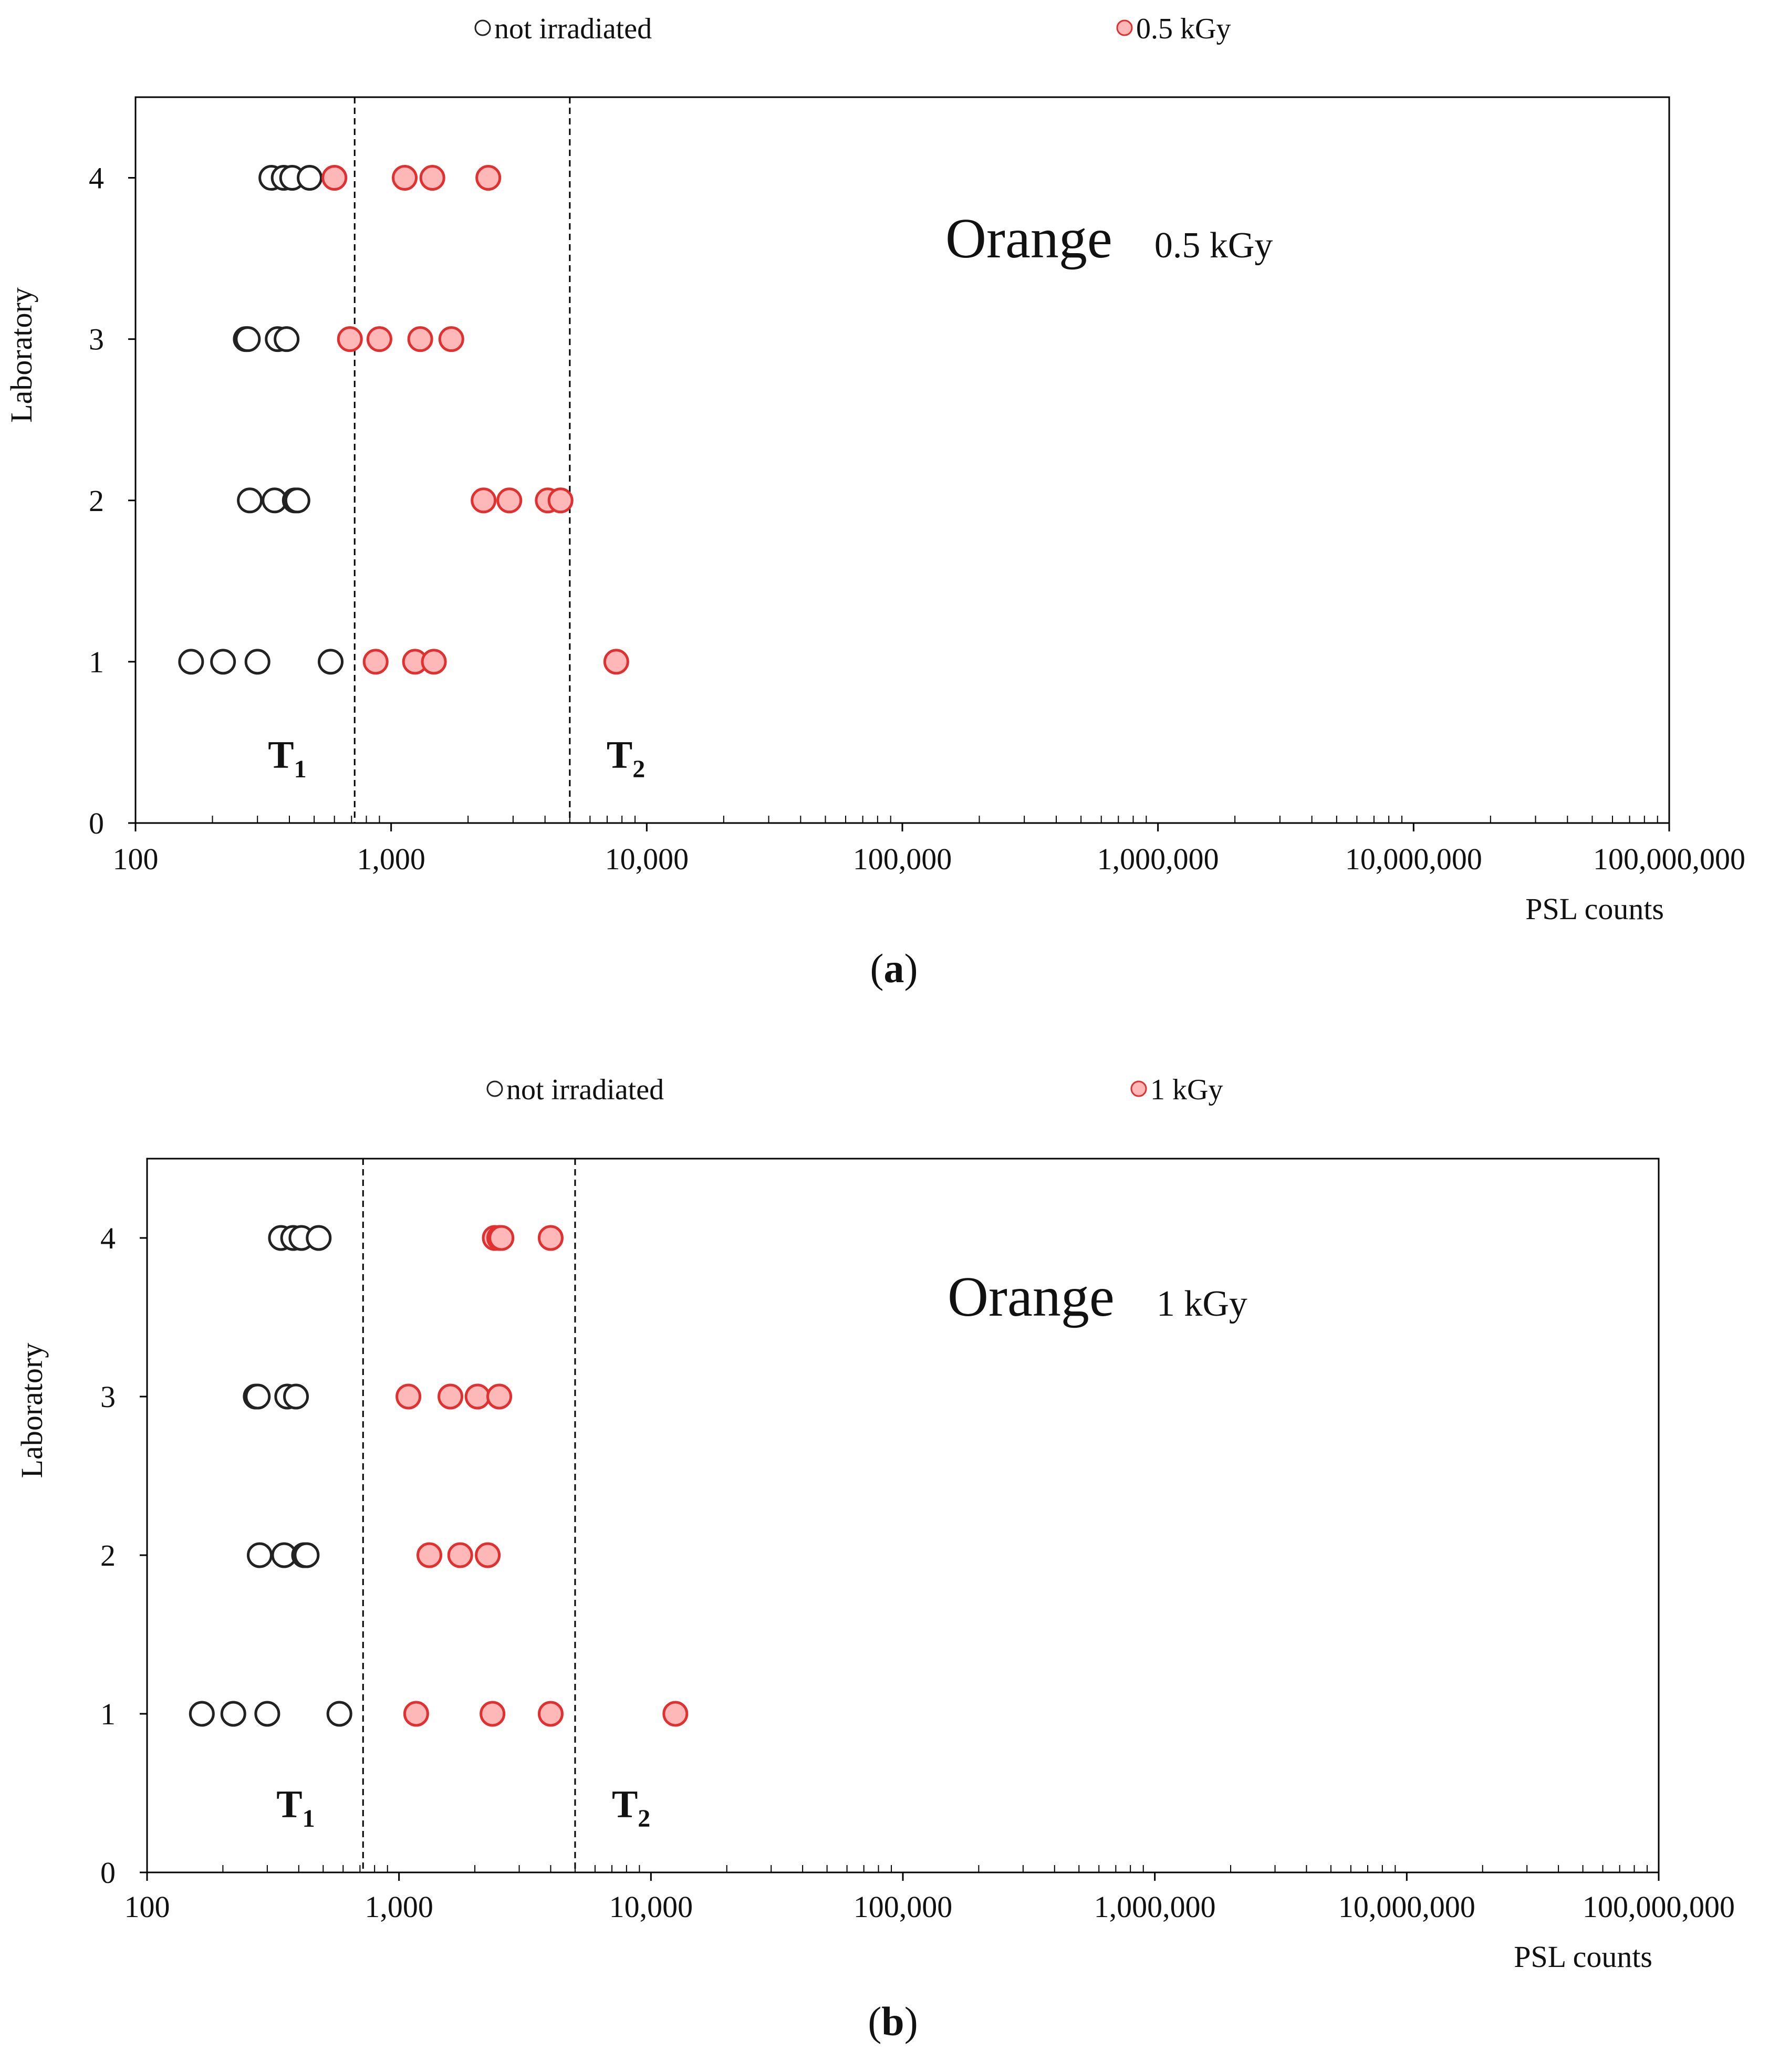 The image size is (1790, 2072). I want to click on y-axis-label: Laboratory, so click(21, 355).